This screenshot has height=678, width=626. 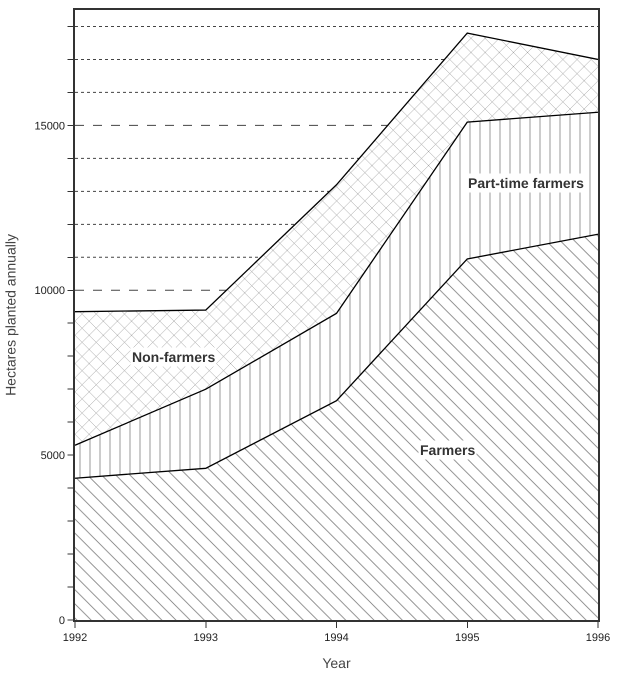 What do you see at coordinates (50, 126) in the screenshot?
I see `y-tick-label: 15000` at bounding box center [50, 126].